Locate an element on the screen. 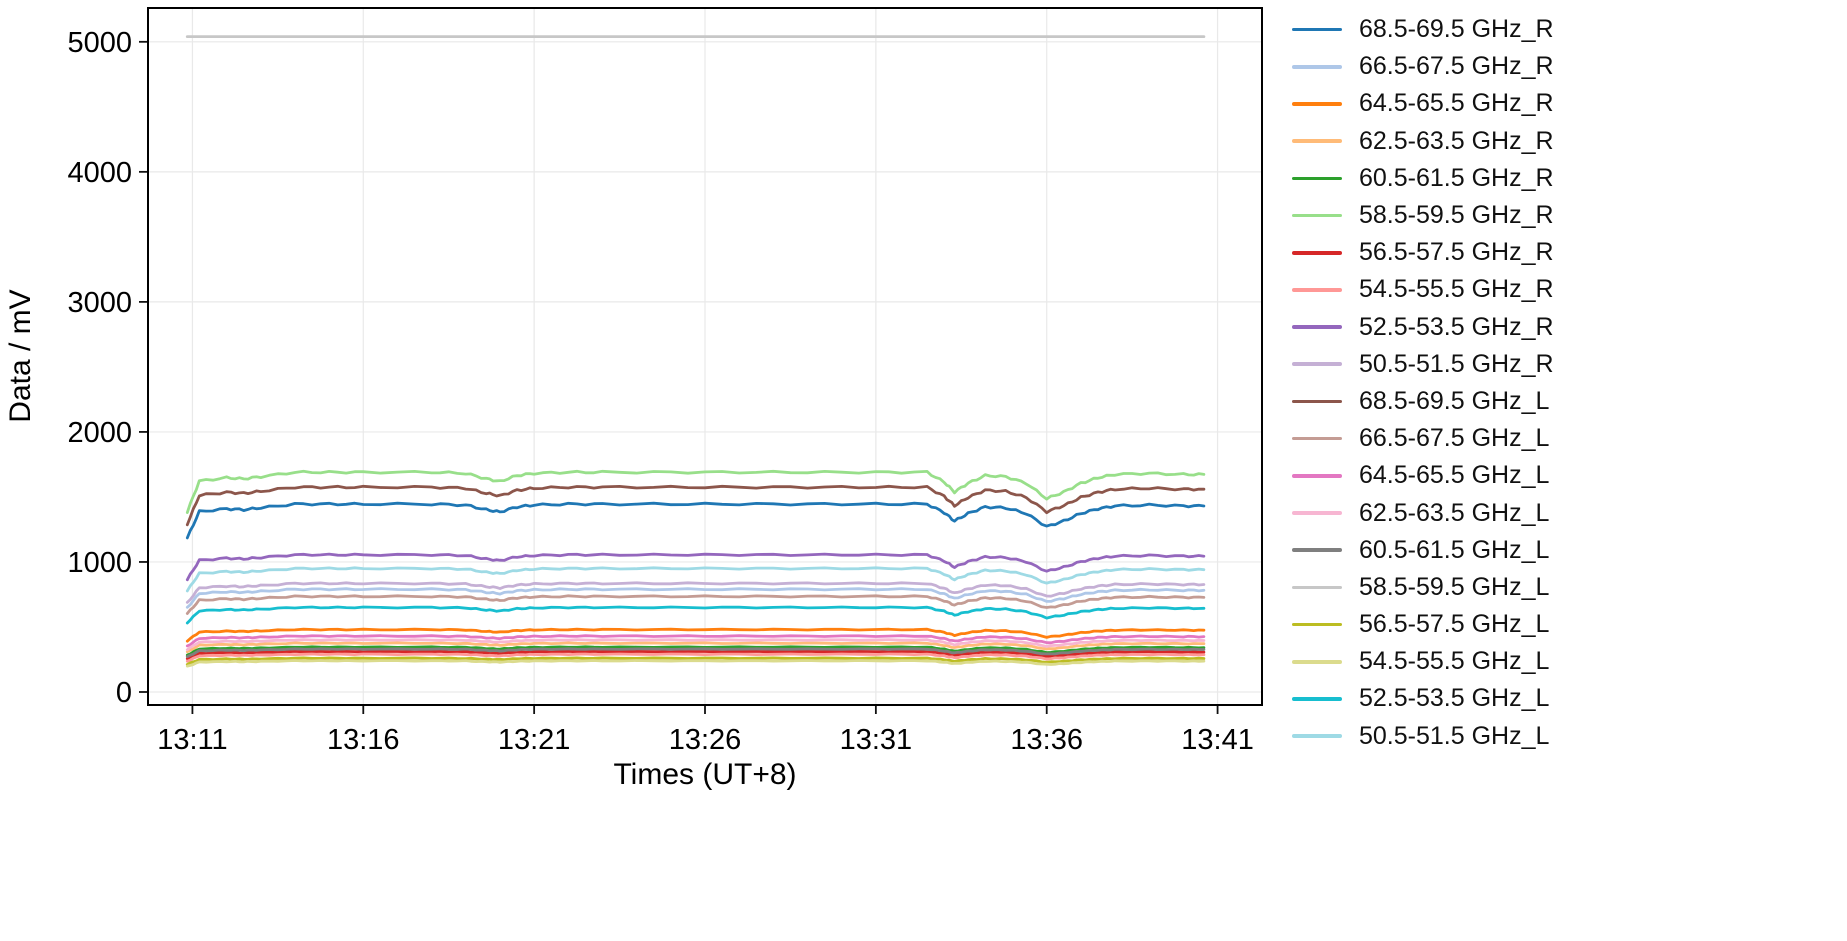 The height and width of the screenshot is (941, 1847). y-tick-label: 5000 is located at coordinates (99, 43).